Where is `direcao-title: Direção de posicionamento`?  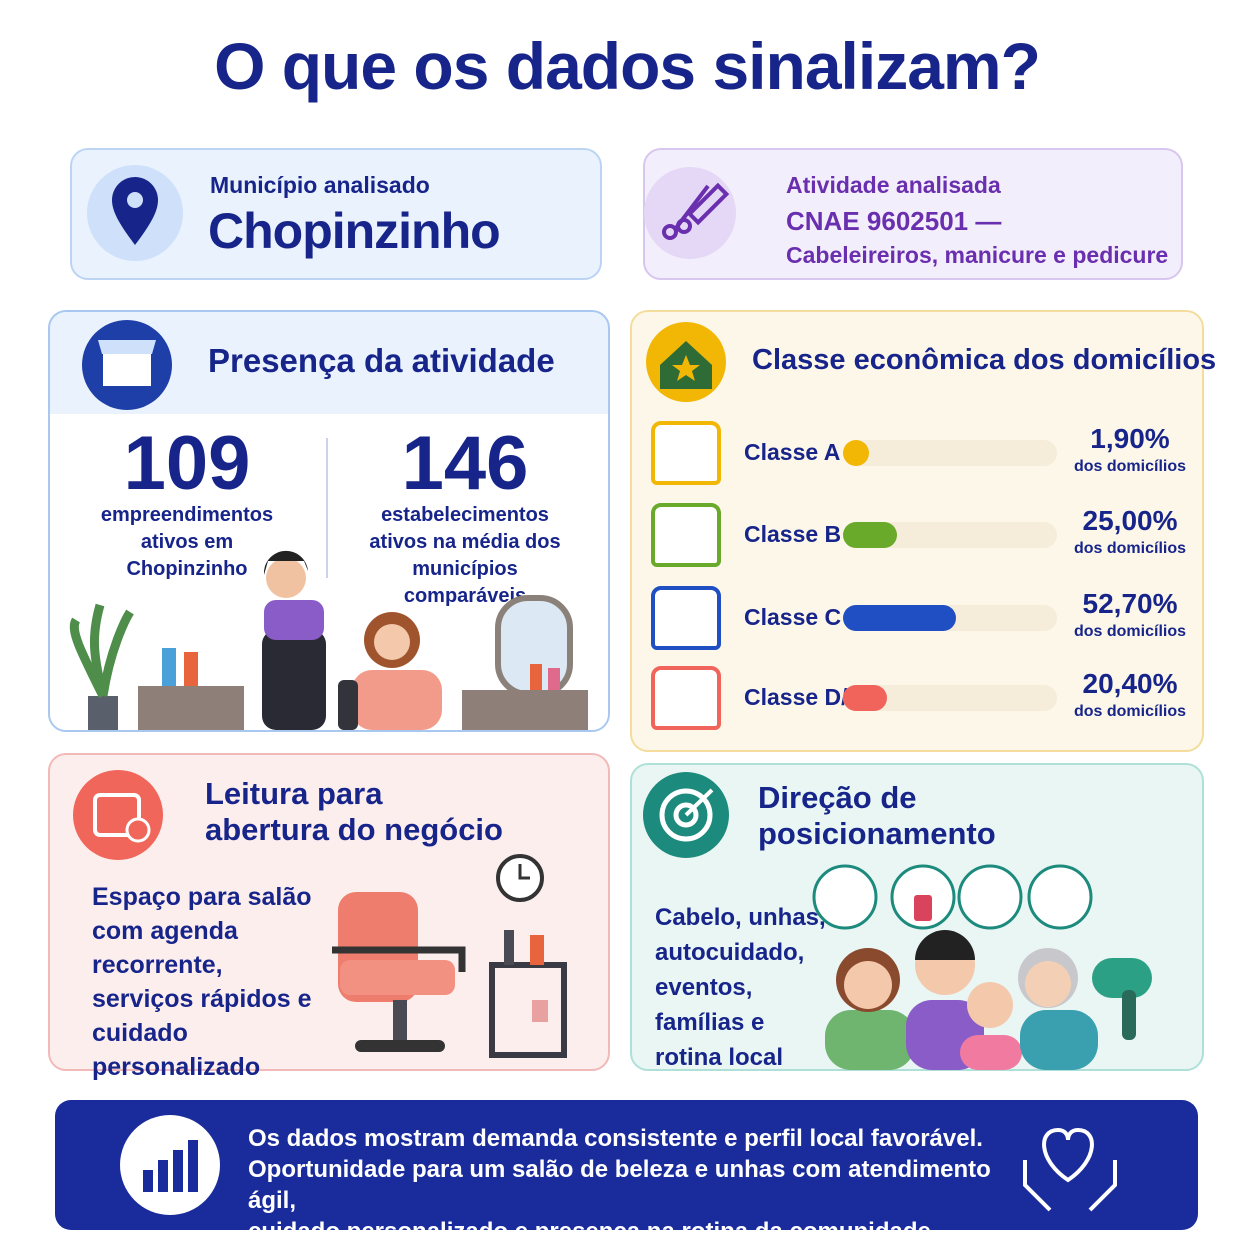
direcao-title: Direção de posicionamento is located at coordinates (877, 815).